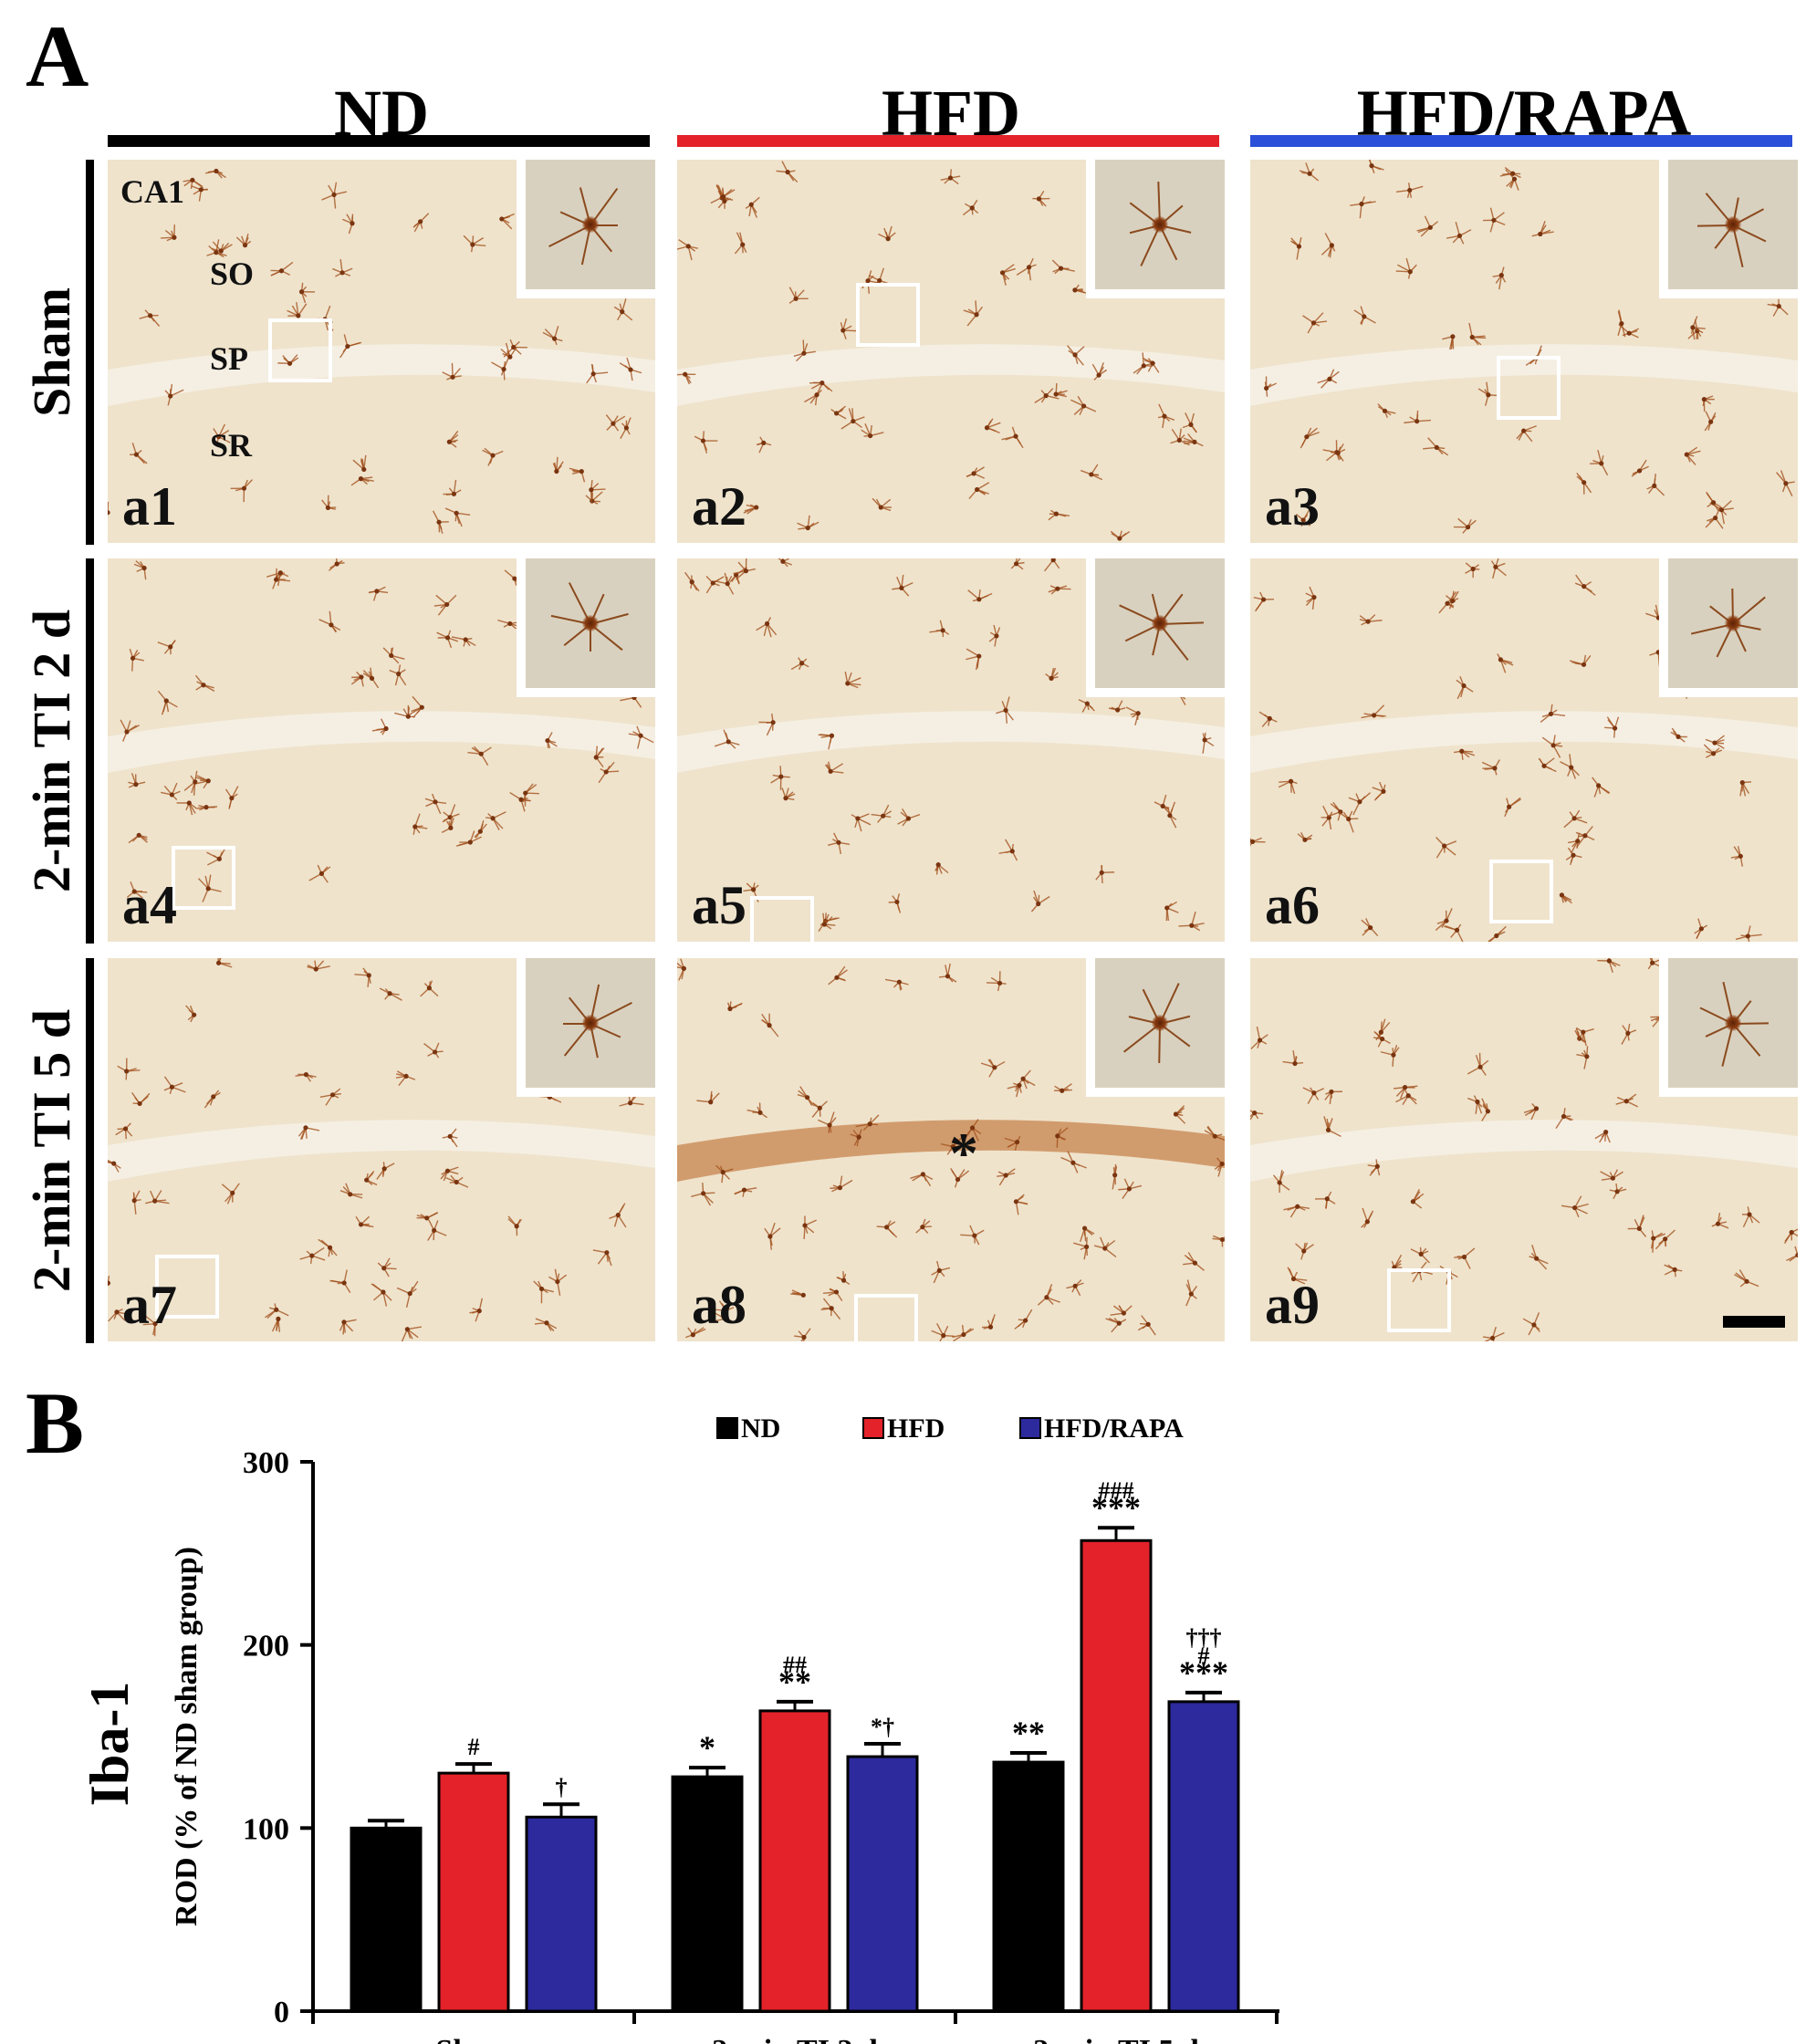  What do you see at coordinates (187, 1736) in the screenshot?
I see `y-axis-label: ROD (% of ND sham group)` at bounding box center [187, 1736].